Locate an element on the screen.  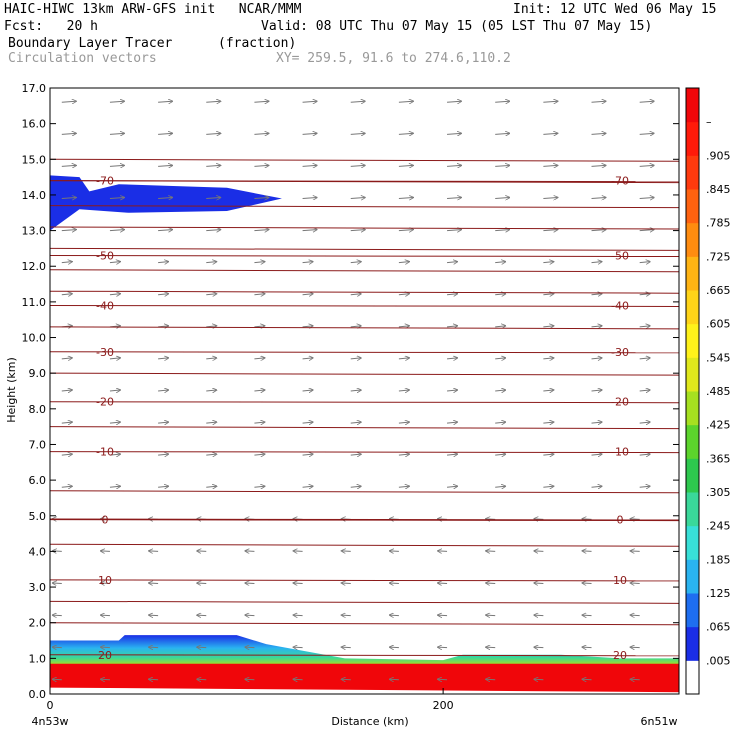
y-tick-label: 13.0 is located at coordinates (34, 231).